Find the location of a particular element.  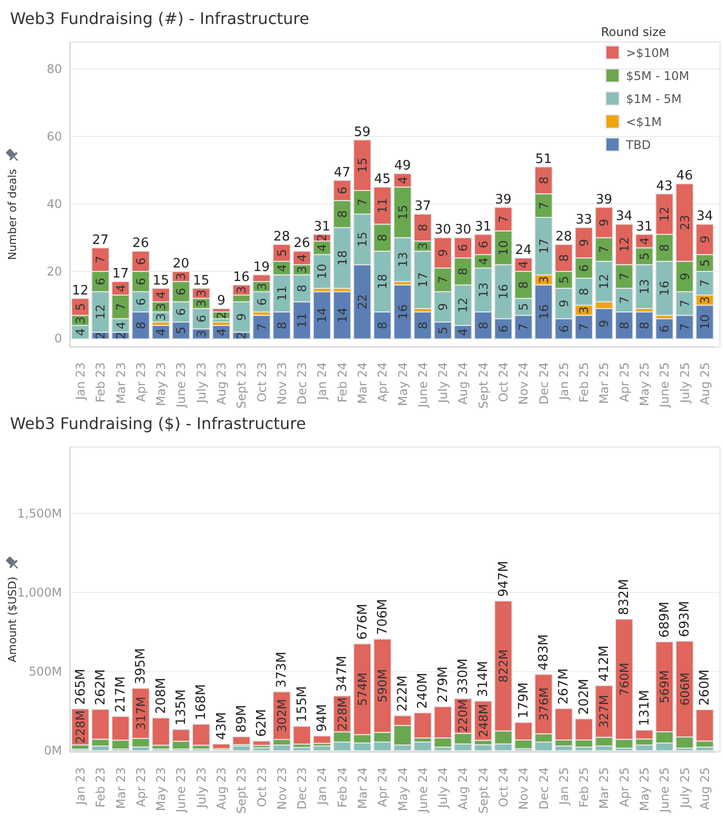

data-label: 22 is located at coordinates (362, 302).